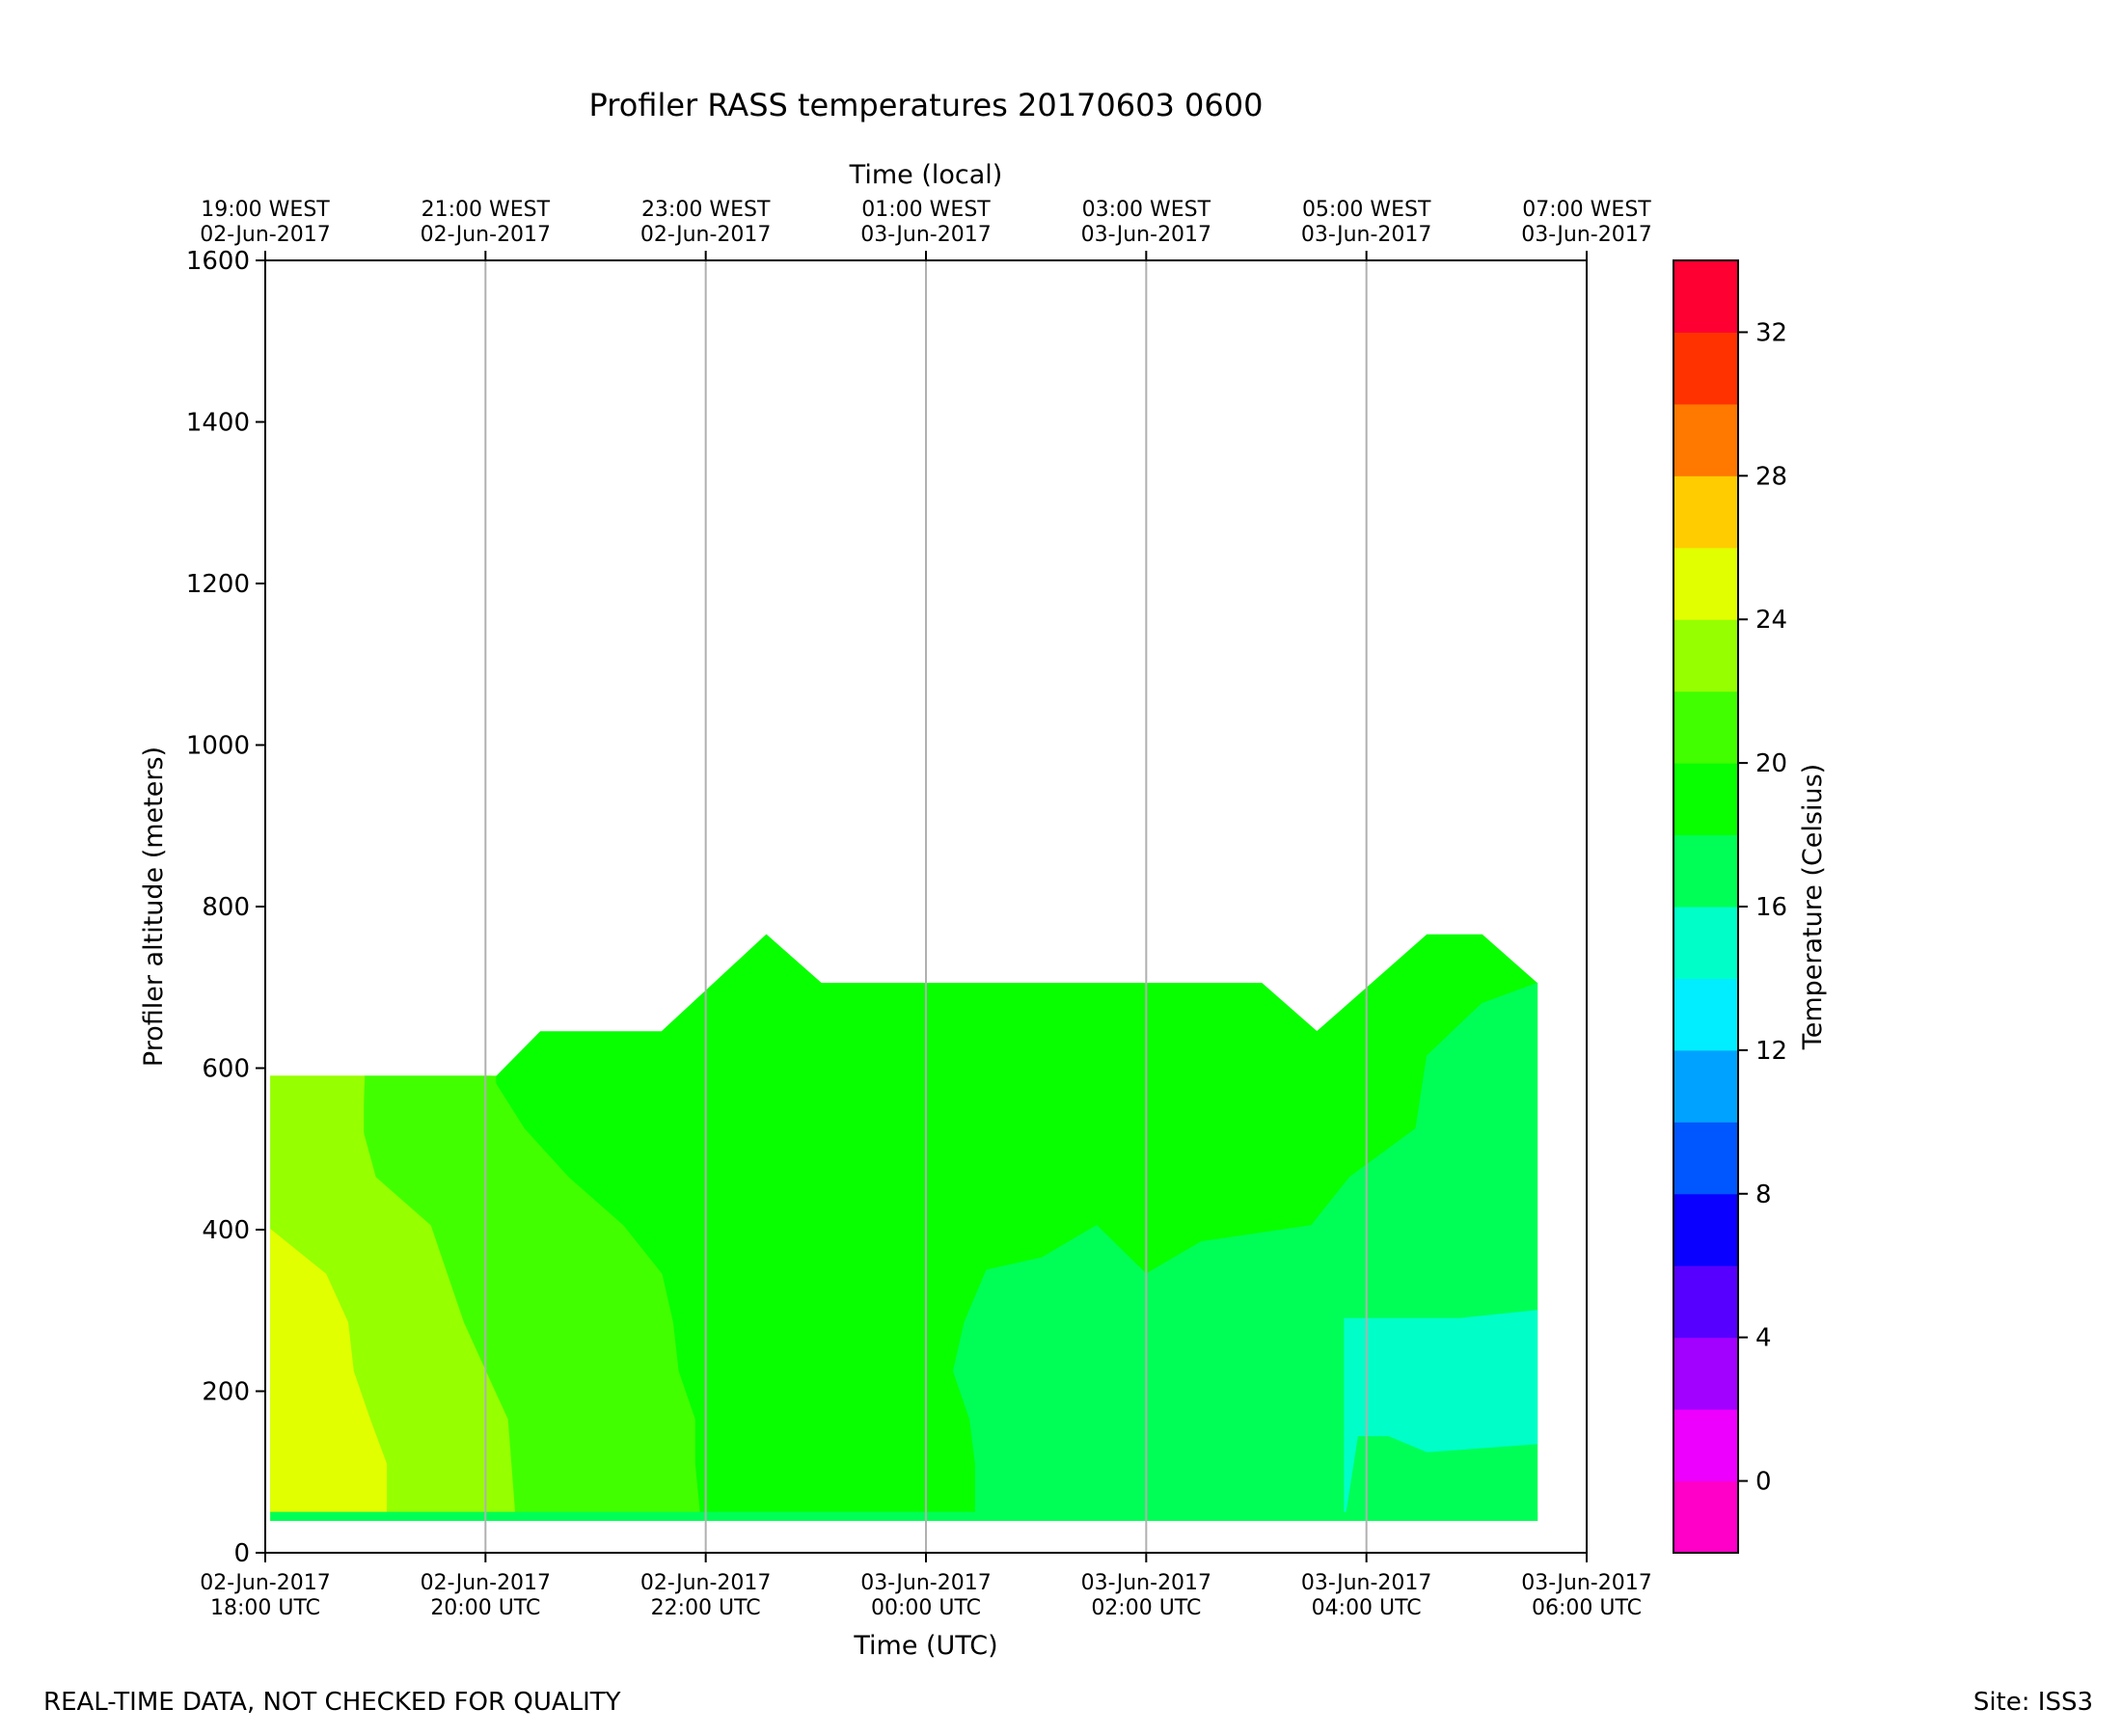 The width and height of the screenshot is (2122, 1736). I want to click on x-tick-label-4-0: 03-Jun-2017, so click(1146, 1583).